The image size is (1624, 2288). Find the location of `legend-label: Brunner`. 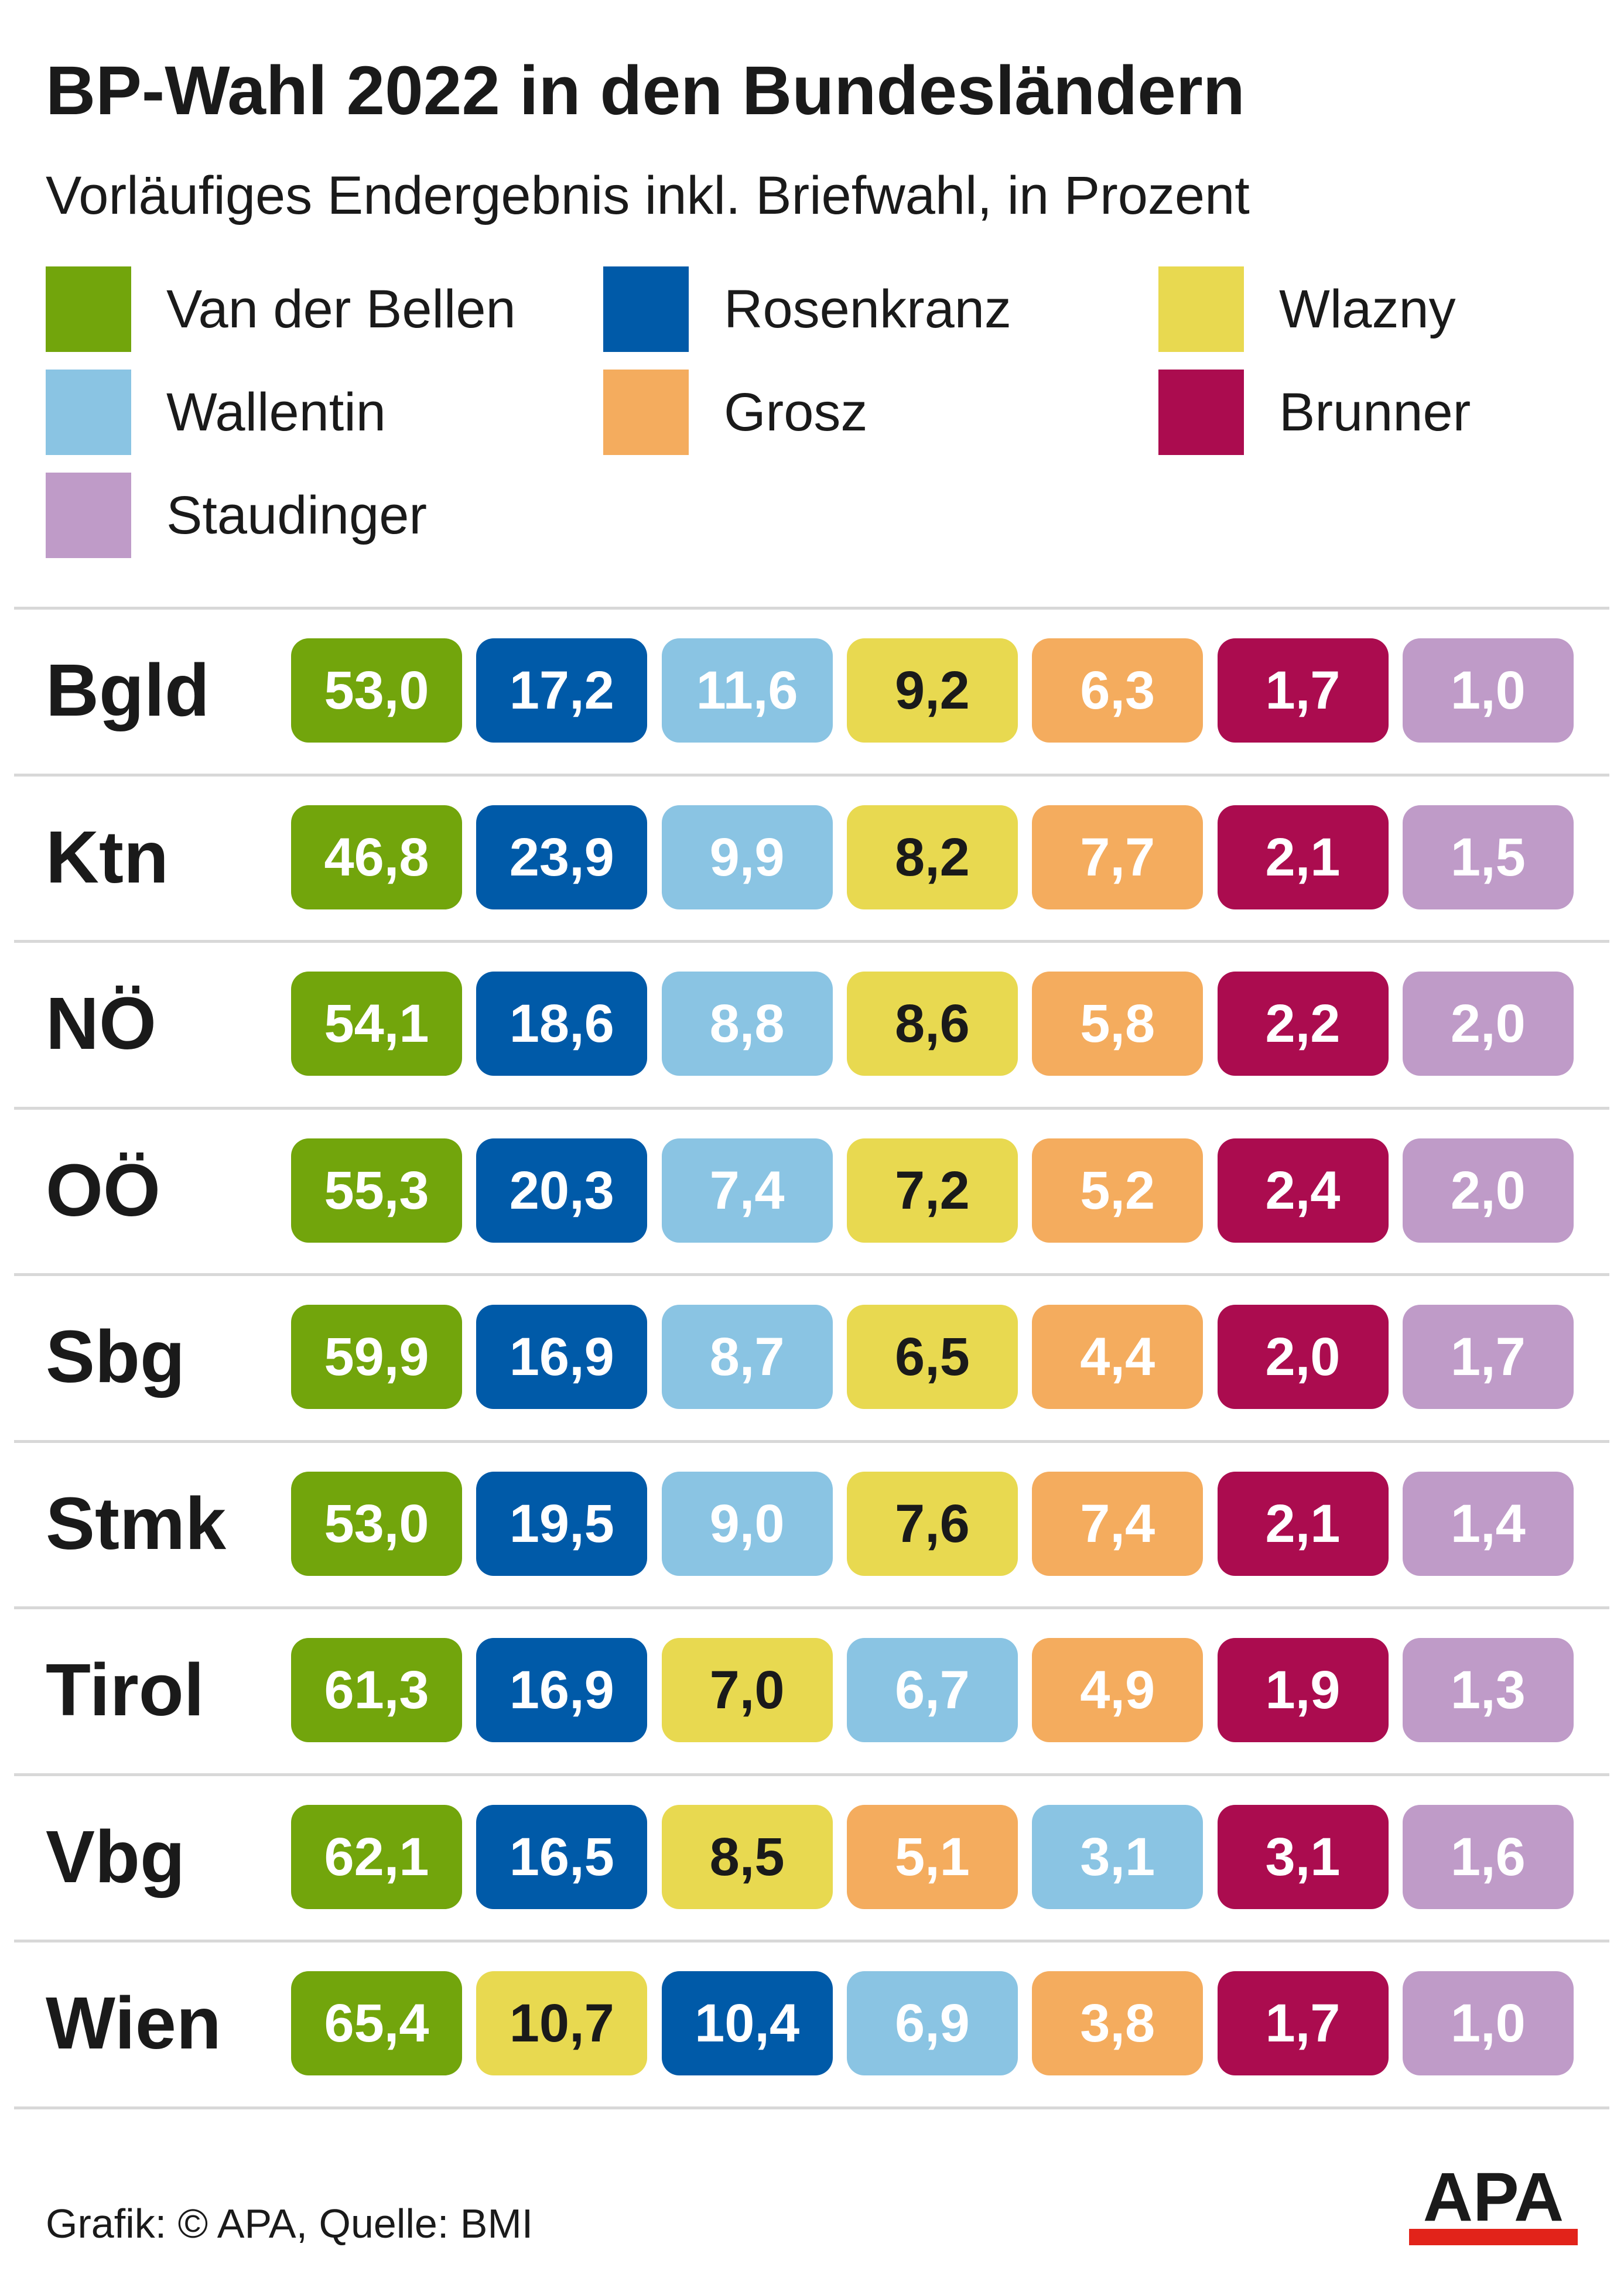

legend-label: Brunner is located at coordinates (1375, 412).